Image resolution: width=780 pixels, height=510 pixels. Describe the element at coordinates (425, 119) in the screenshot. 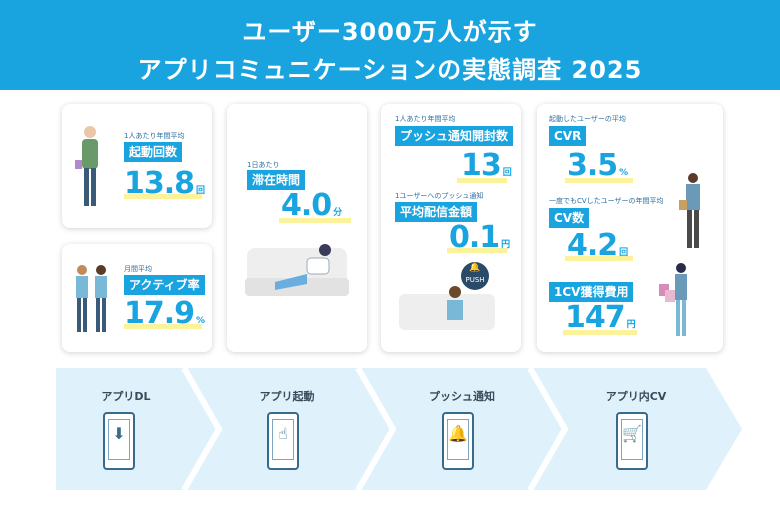

I see `push-open-caption: 1人あたり年間平均` at that location.